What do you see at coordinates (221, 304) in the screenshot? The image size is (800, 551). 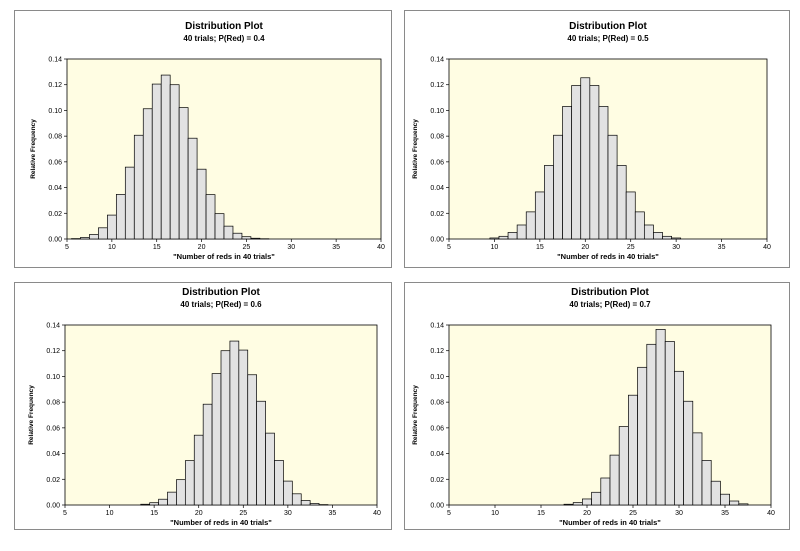 I see `chart-subtitle: 40 trials; P(Red) = 0.6` at bounding box center [221, 304].